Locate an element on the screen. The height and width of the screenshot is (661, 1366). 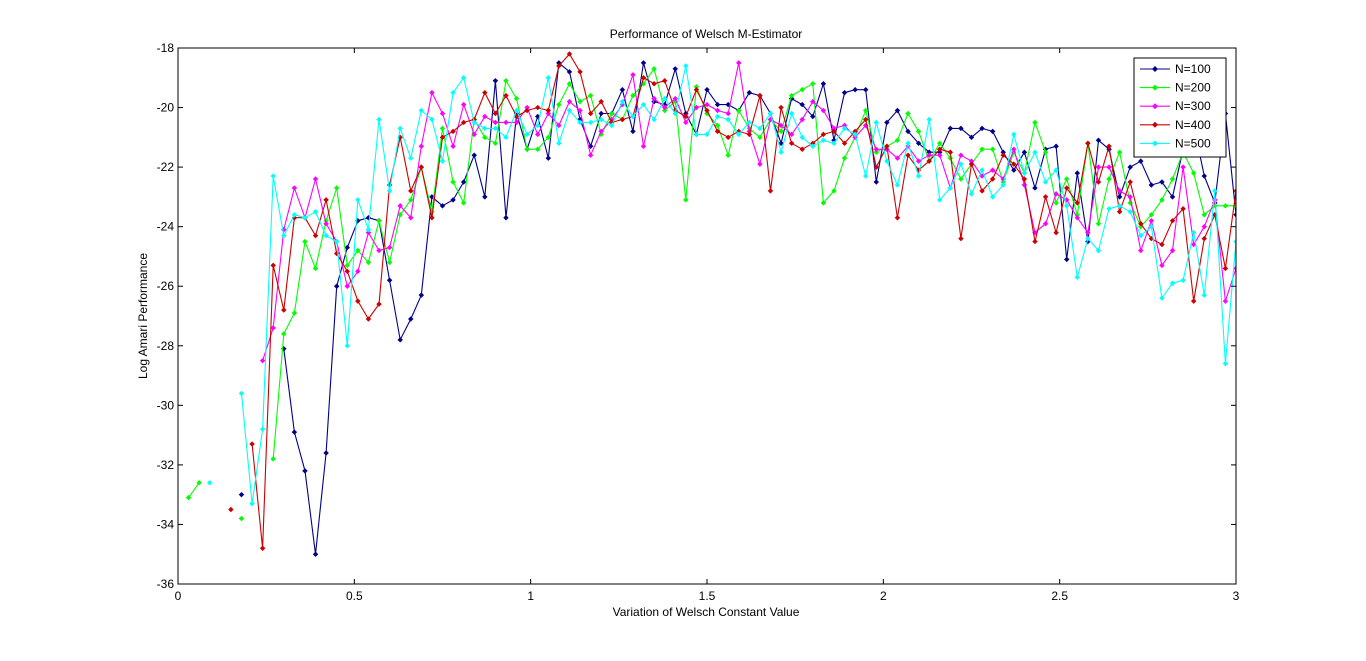
y-tick-label: -24 is located at coordinates (166, 227).